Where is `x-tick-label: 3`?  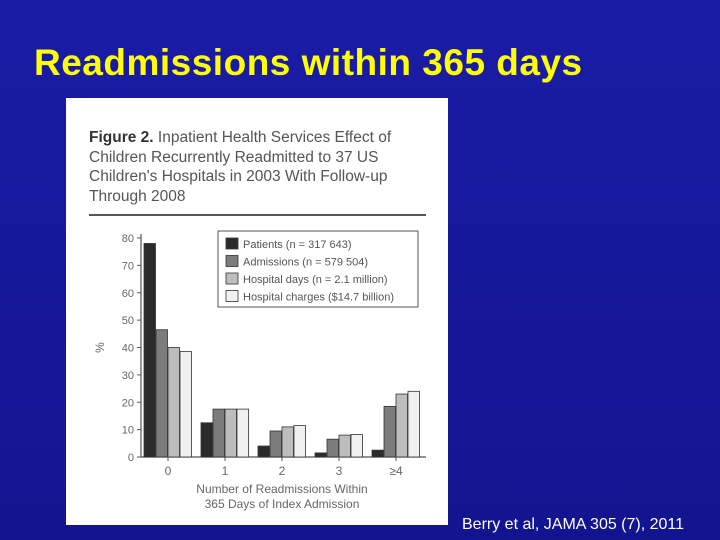
x-tick-label: 3 is located at coordinates (339, 471).